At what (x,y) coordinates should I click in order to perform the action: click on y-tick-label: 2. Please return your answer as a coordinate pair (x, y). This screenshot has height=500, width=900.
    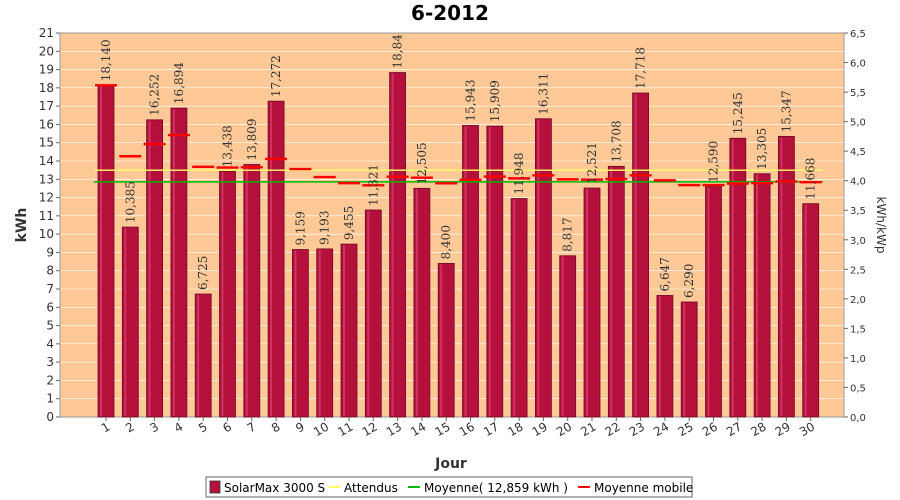
    Looking at the image, I should click on (50, 380).